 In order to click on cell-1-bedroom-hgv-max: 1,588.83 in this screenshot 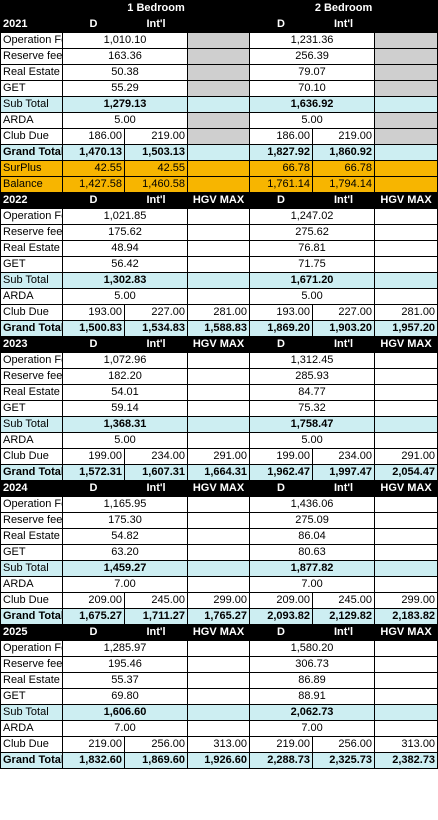, I will do `click(218, 328)`.